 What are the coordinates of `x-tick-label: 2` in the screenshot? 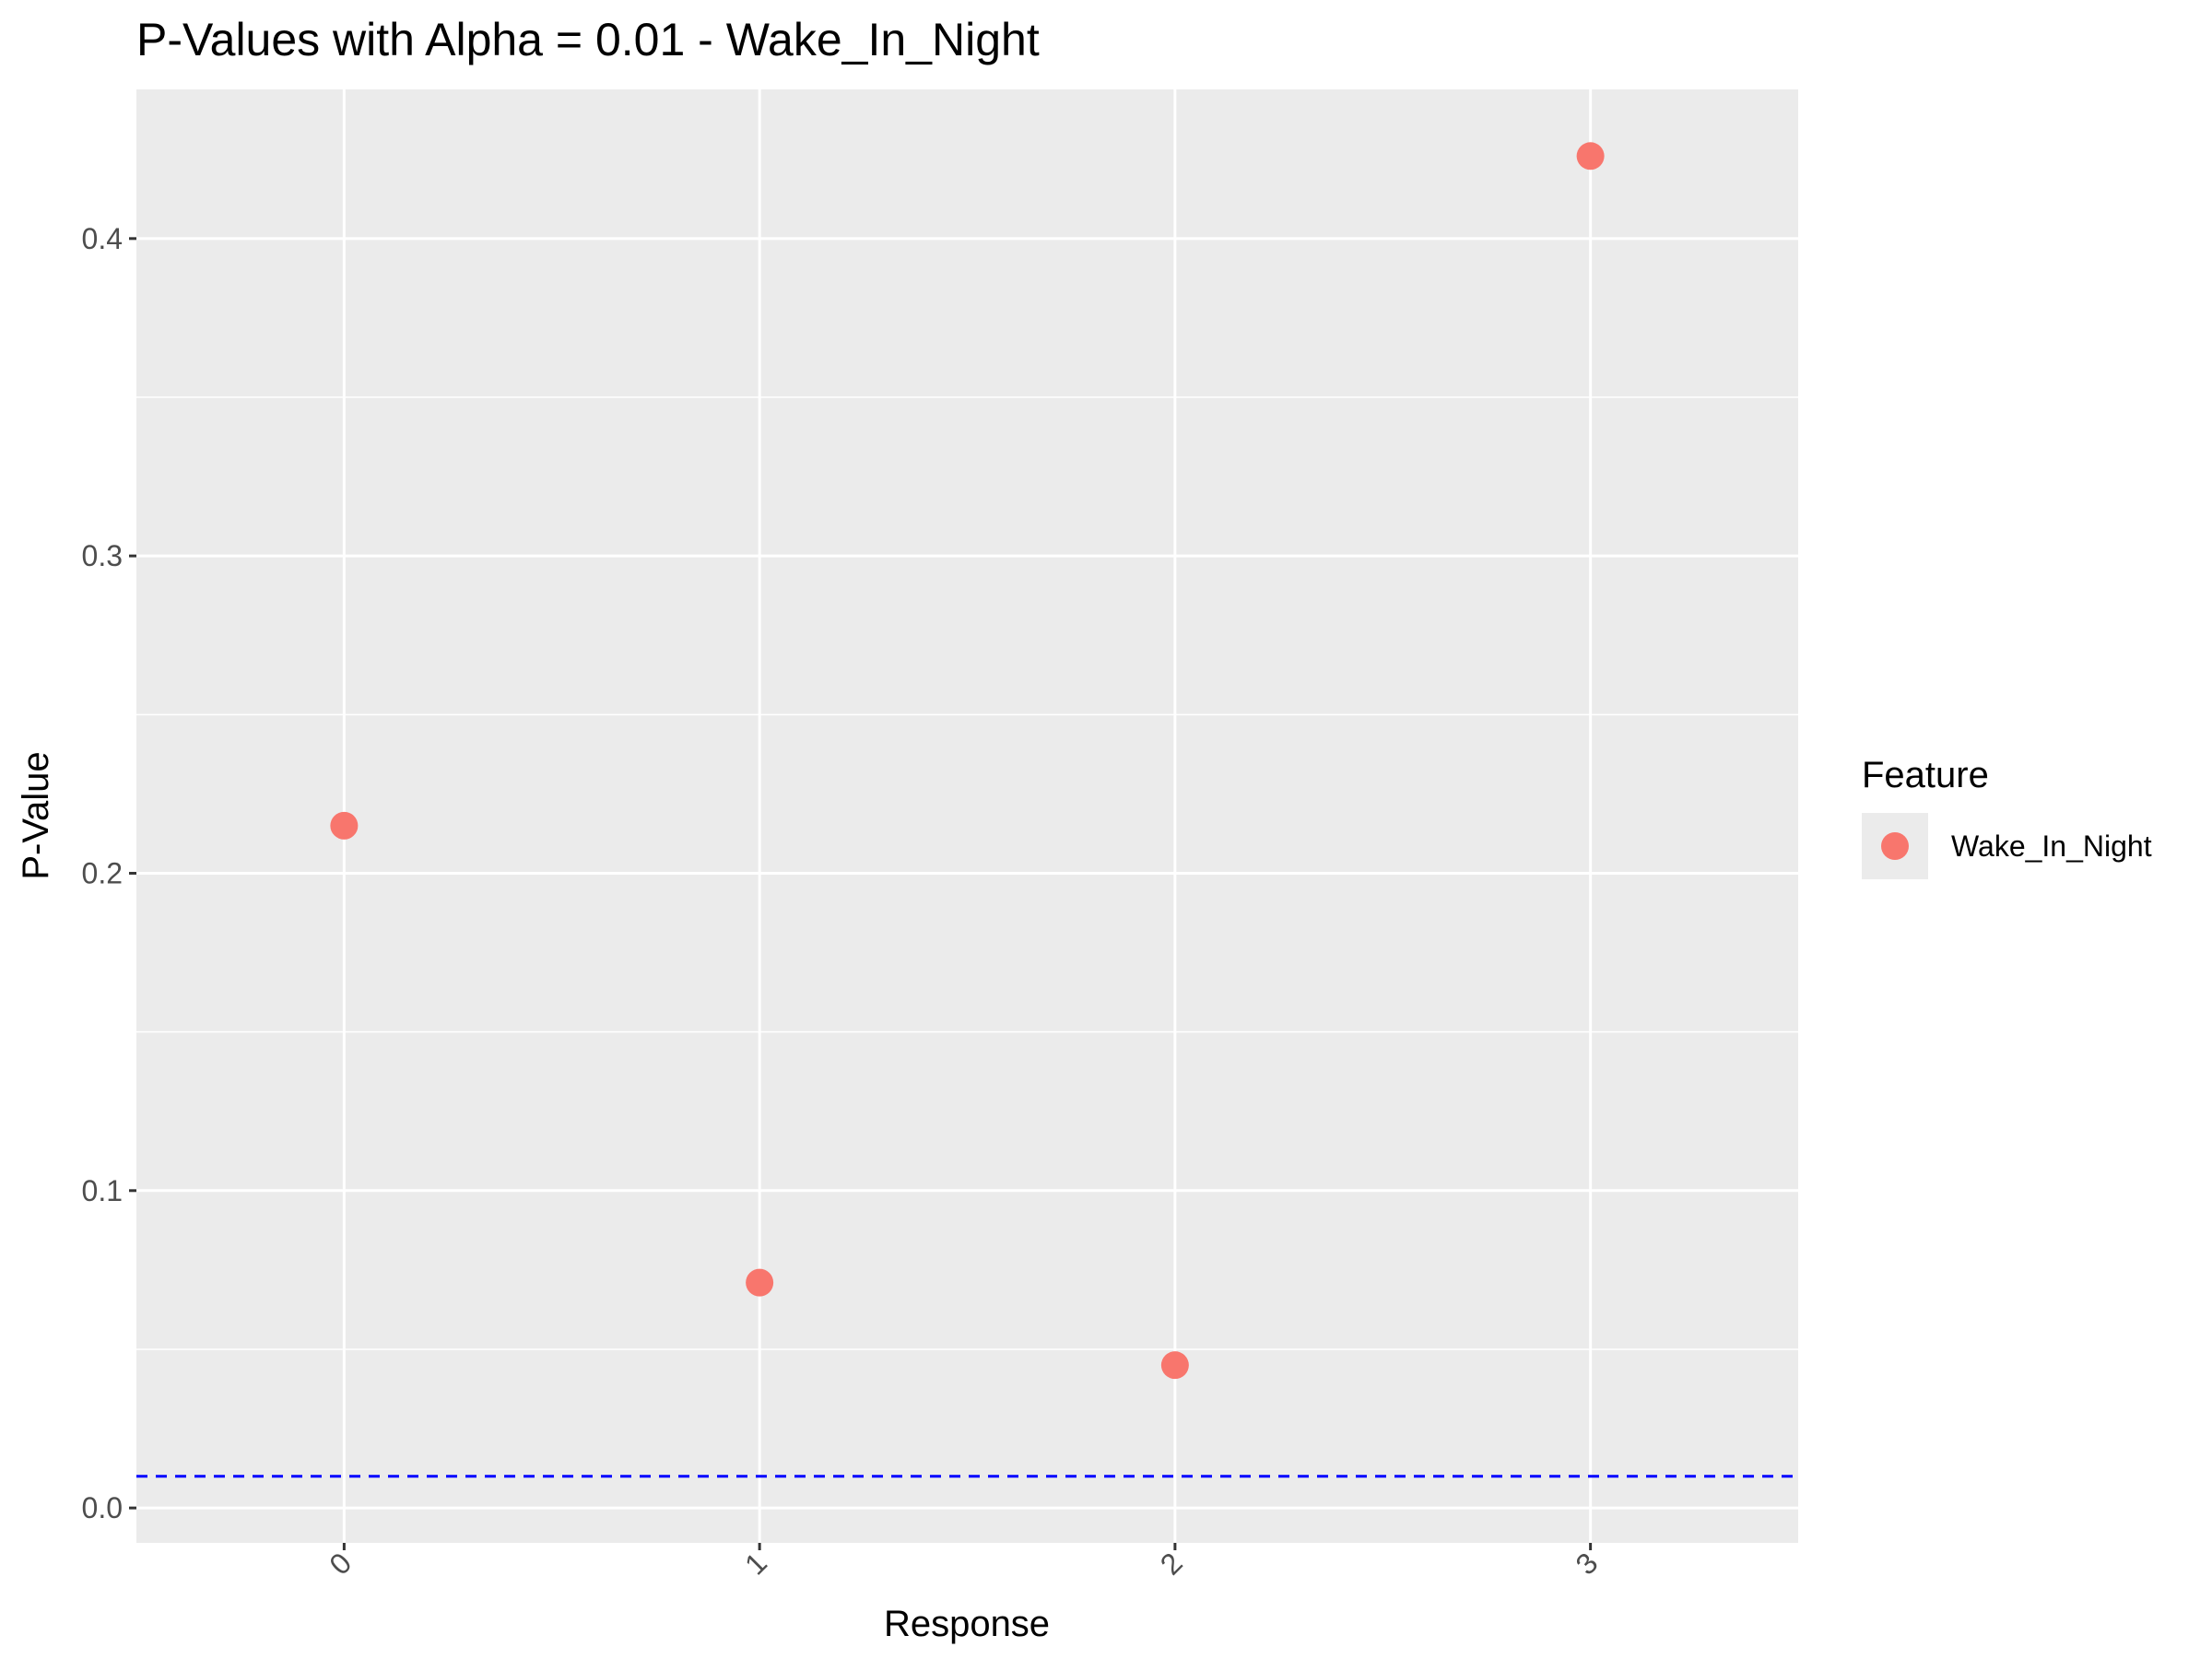 It's located at (1171, 1563).